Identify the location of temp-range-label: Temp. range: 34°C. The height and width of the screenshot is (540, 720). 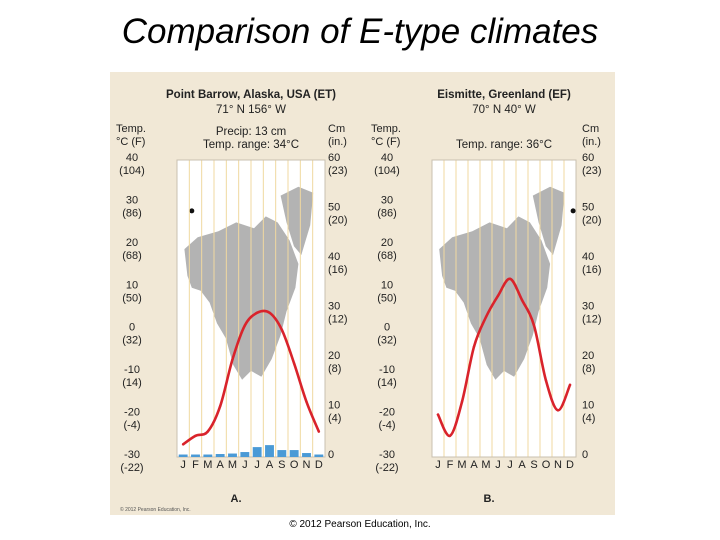
(251, 145).